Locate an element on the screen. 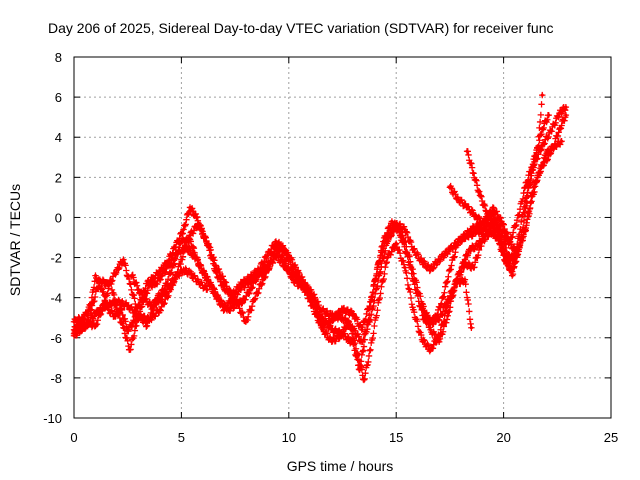 The height and width of the screenshot is (480, 640). y-tick-label: -6 is located at coordinates (56, 338).